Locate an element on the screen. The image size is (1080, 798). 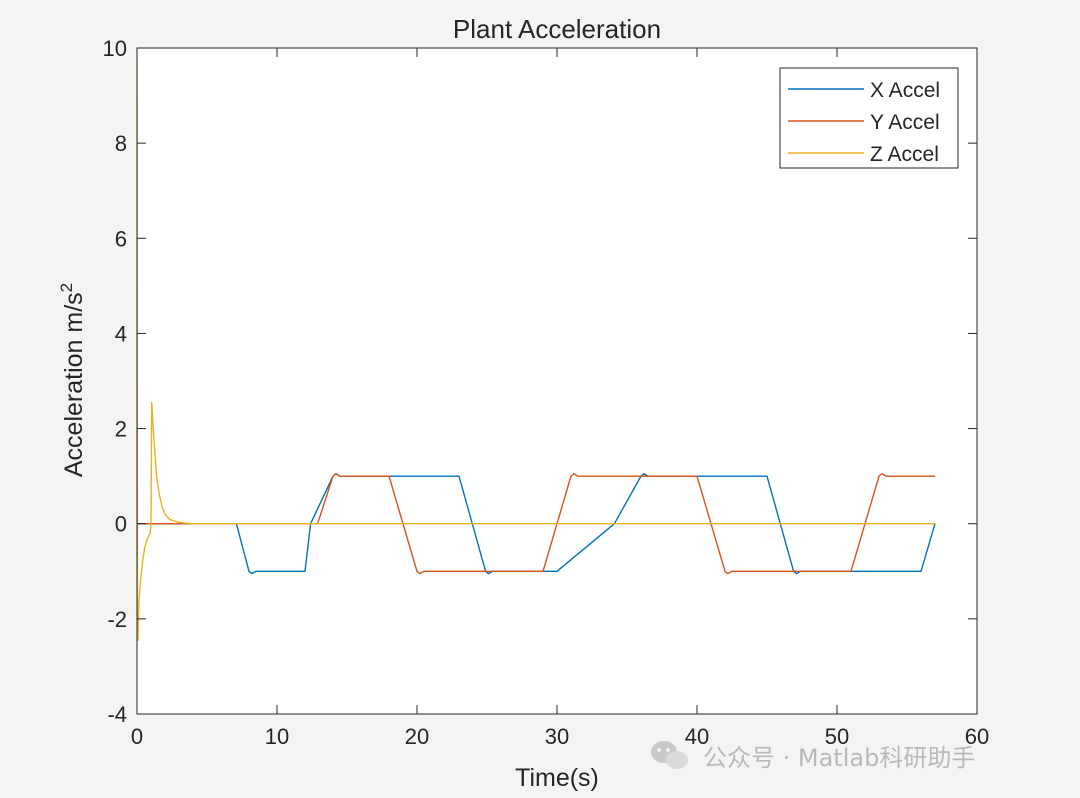
y-axis-label: Acceleration m/s2 is located at coordinates (72, 380).